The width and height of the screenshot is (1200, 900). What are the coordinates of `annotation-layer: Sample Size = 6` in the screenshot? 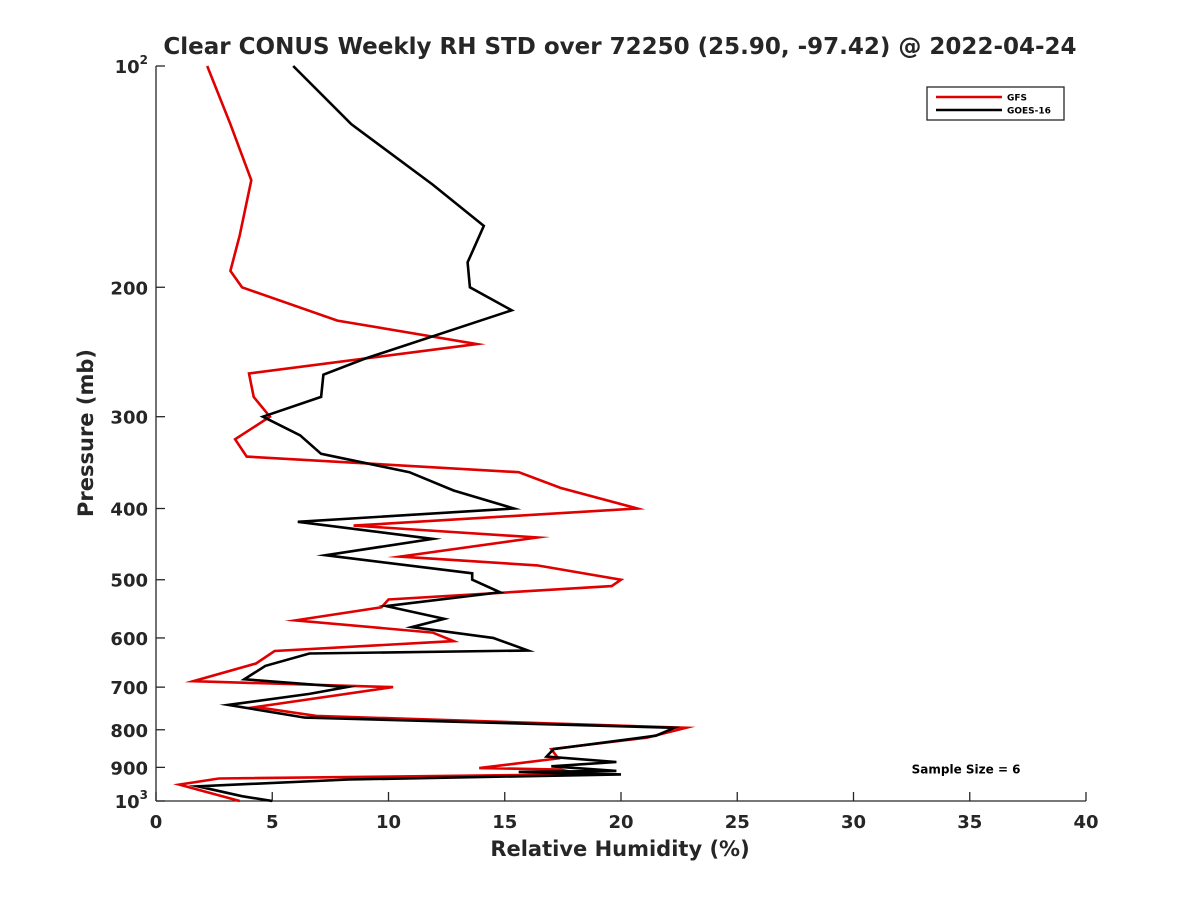 It's located at (966, 769).